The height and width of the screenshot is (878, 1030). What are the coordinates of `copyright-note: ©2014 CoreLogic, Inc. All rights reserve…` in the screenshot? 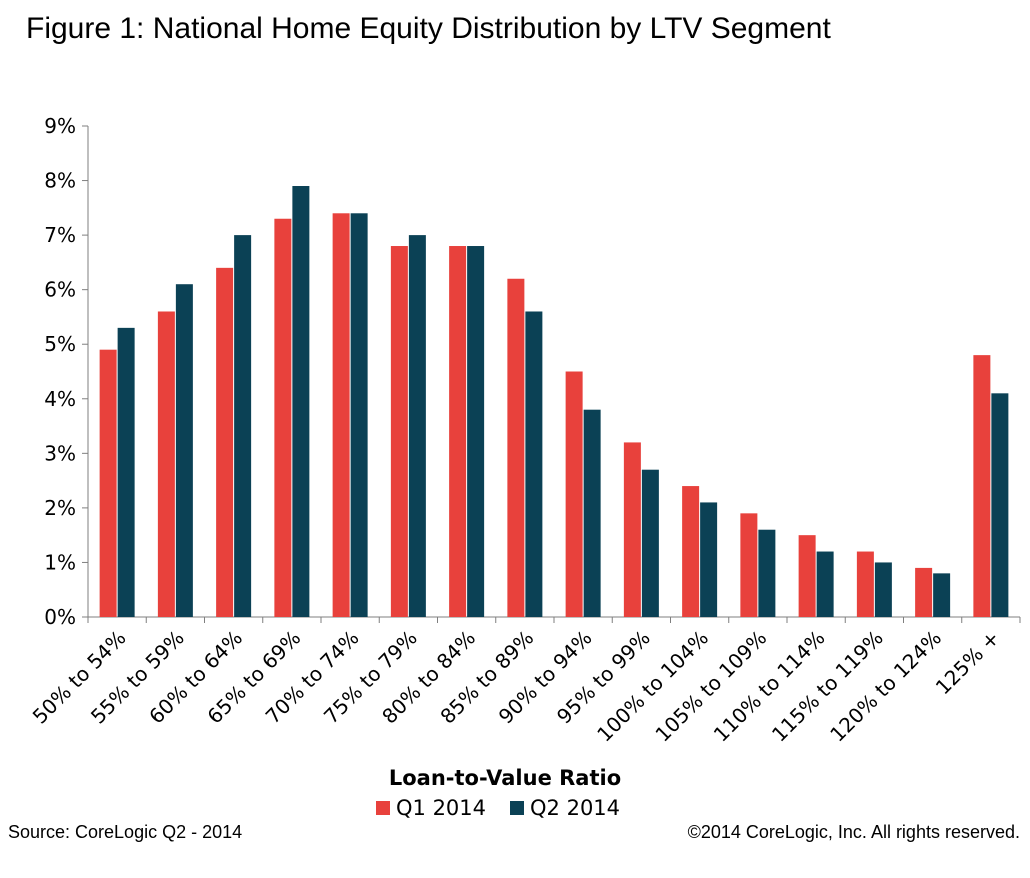 It's located at (853, 832).